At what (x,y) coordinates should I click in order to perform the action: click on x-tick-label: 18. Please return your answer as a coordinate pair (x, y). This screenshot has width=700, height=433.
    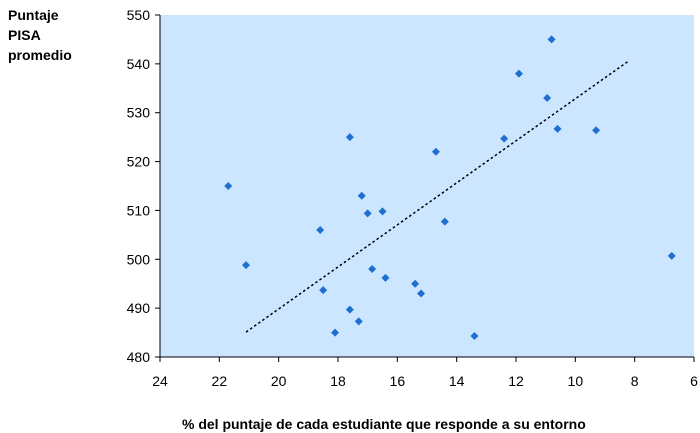
    Looking at the image, I should click on (338, 381).